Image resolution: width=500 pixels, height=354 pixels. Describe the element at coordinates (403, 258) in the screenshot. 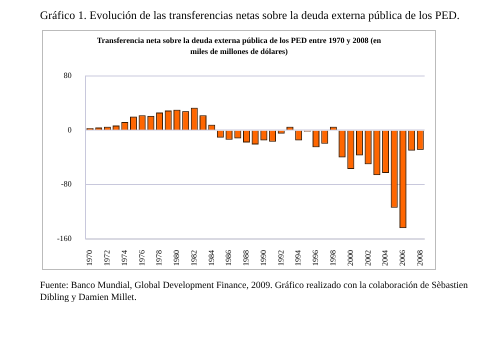

I see `x-tick-label: 2006` at that location.